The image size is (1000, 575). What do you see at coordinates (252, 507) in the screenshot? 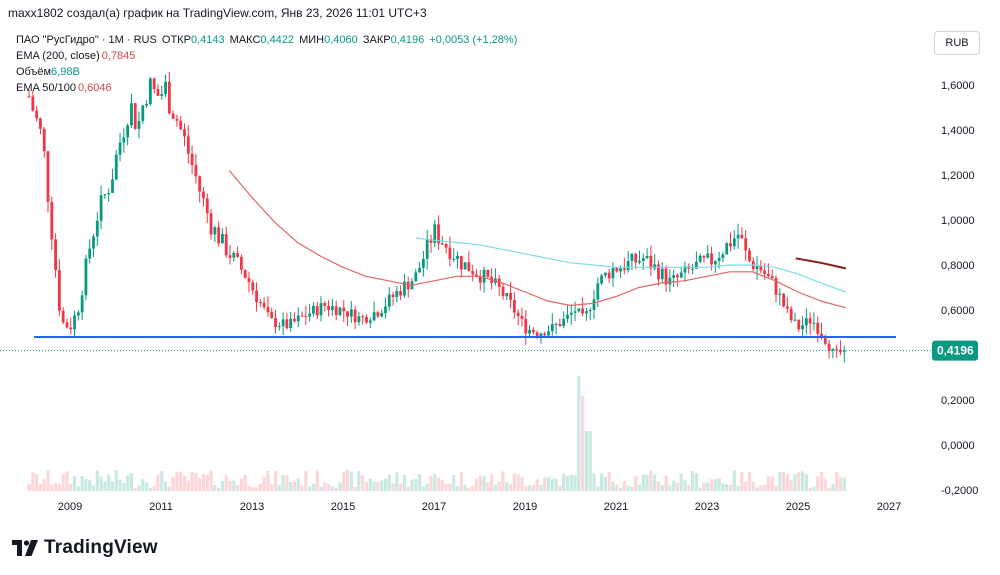
I see `x-tick-label: 2013` at bounding box center [252, 507].